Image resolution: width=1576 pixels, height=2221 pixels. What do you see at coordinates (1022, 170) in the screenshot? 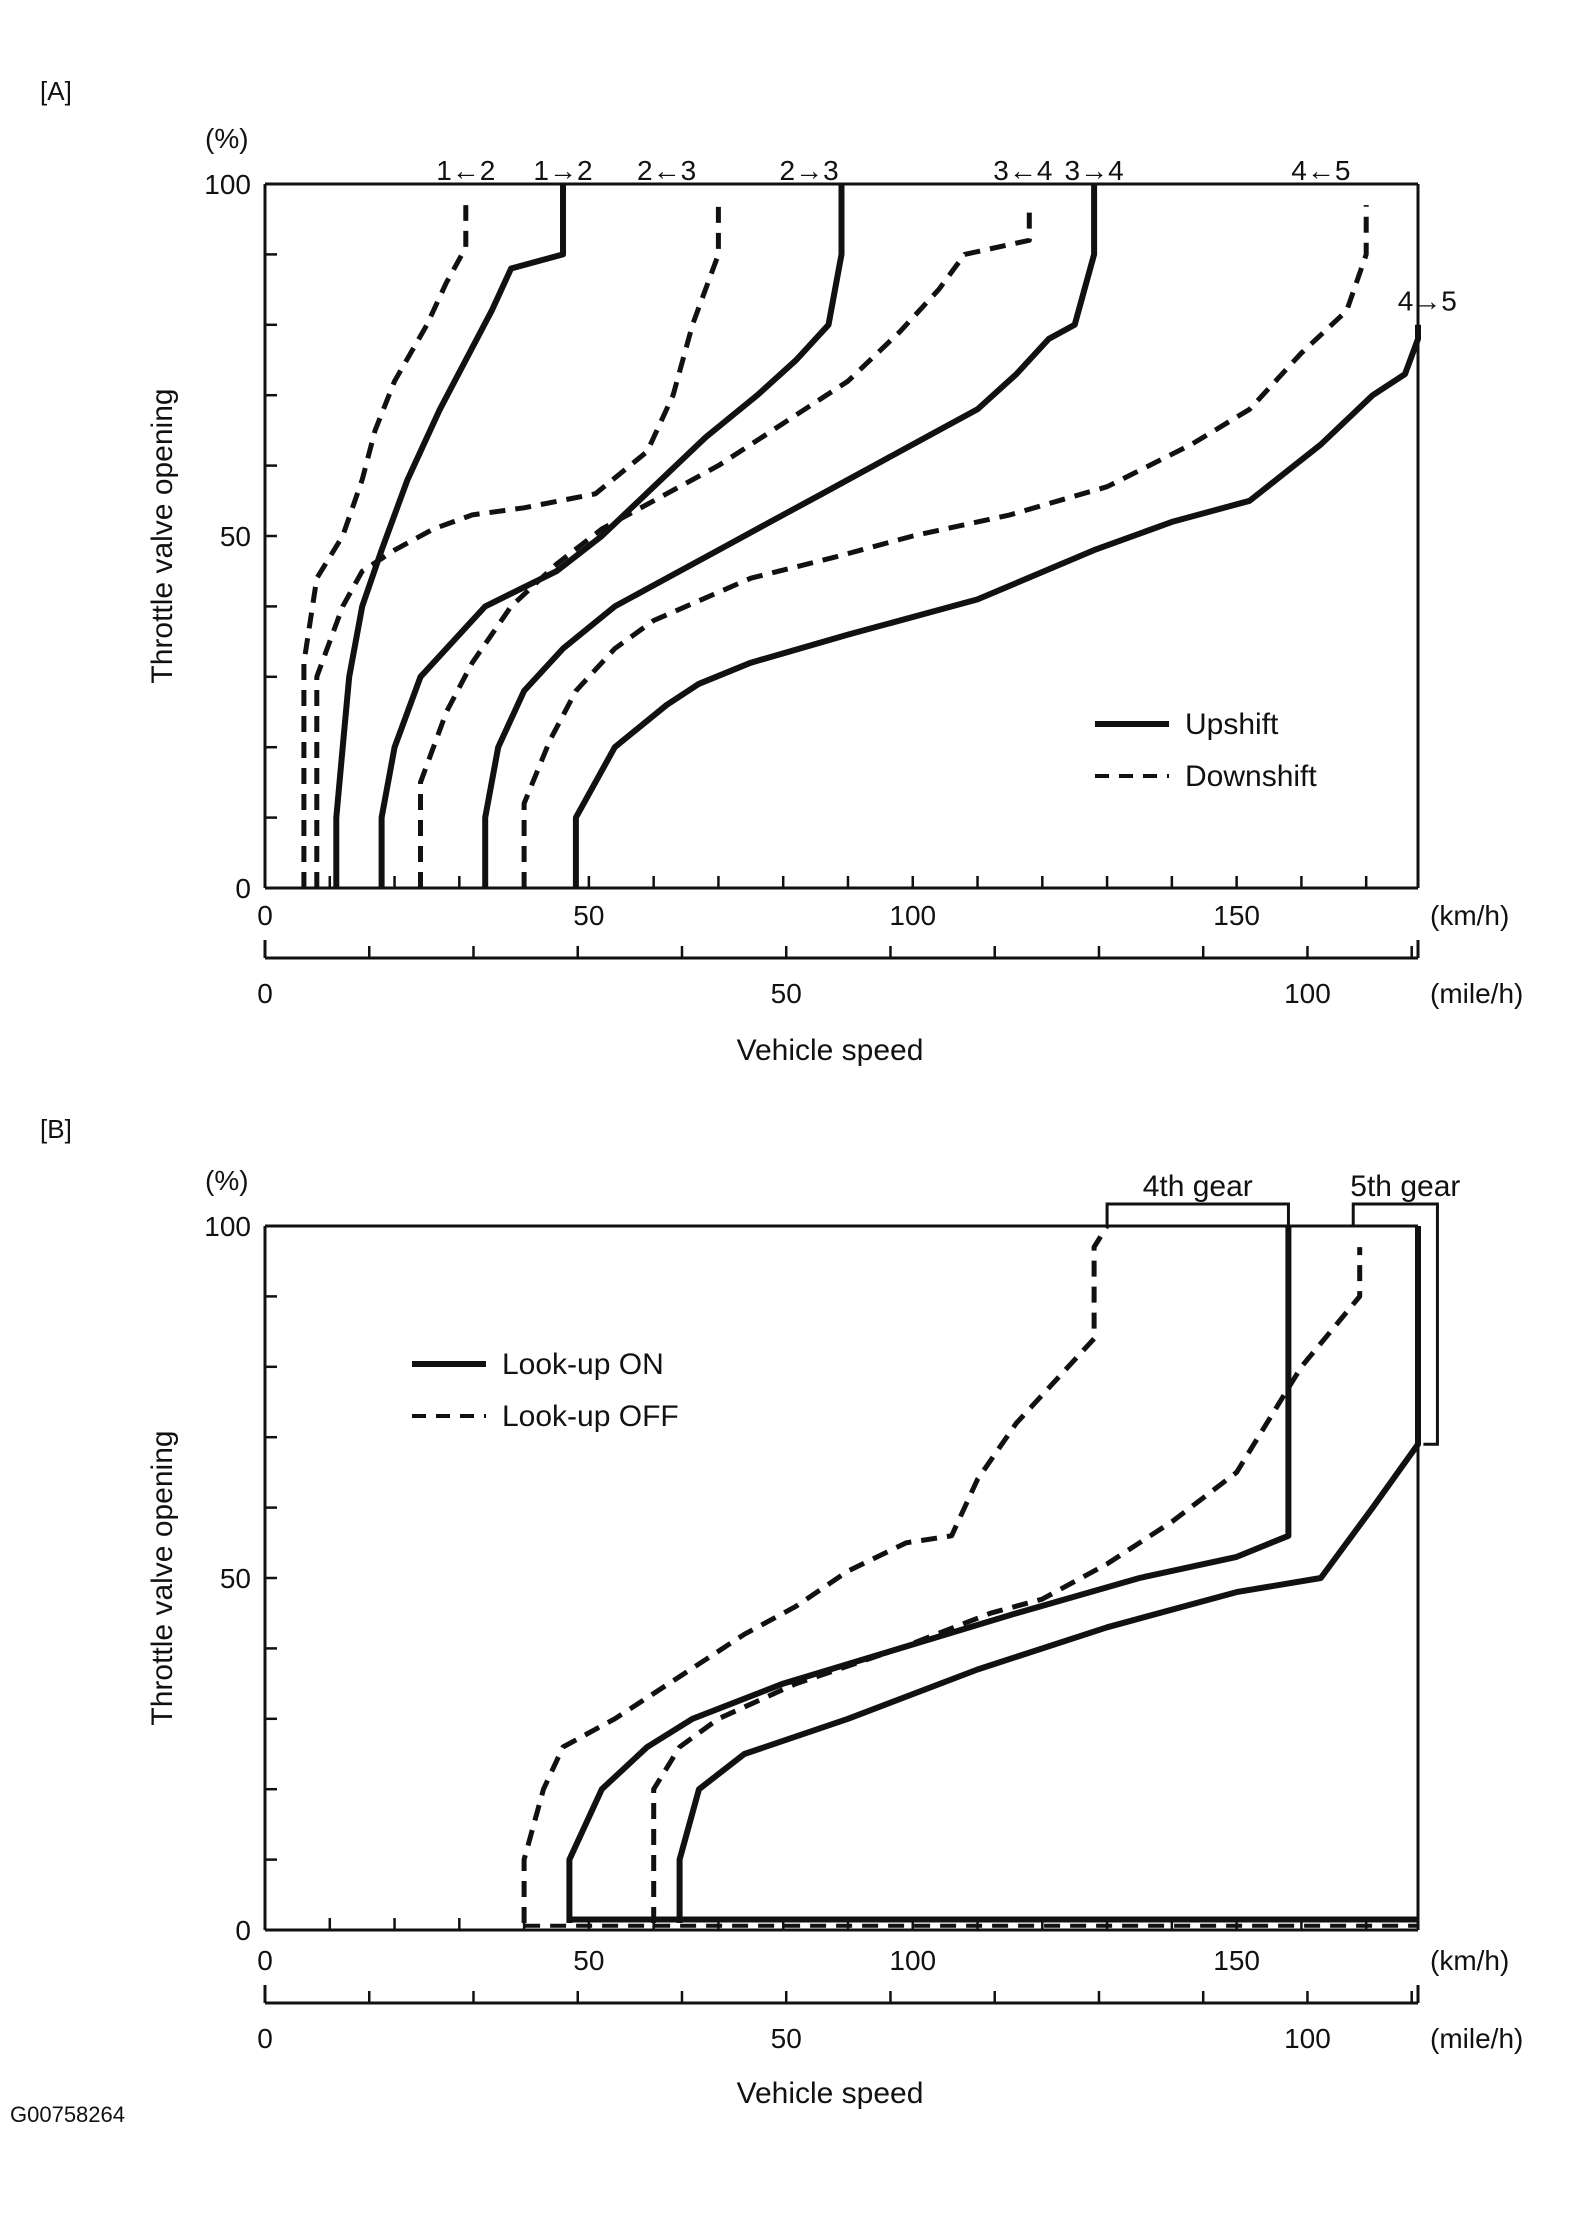
I see `shift-label: 3←4` at bounding box center [1022, 170].